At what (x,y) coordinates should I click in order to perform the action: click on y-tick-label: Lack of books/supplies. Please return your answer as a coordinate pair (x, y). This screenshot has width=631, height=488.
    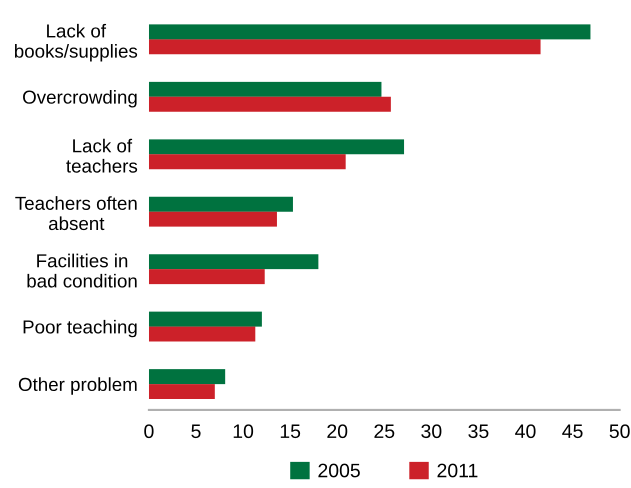
    Looking at the image, I should click on (76, 43).